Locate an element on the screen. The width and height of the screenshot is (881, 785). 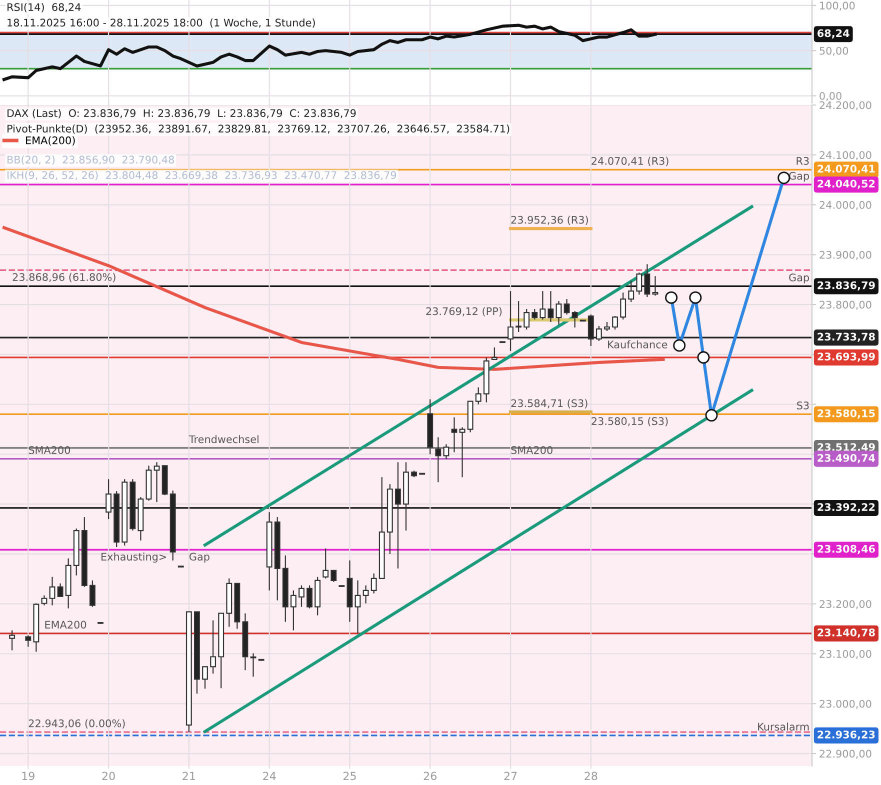
y-tick-label: 23.800,00 is located at coordinates (846, 305).